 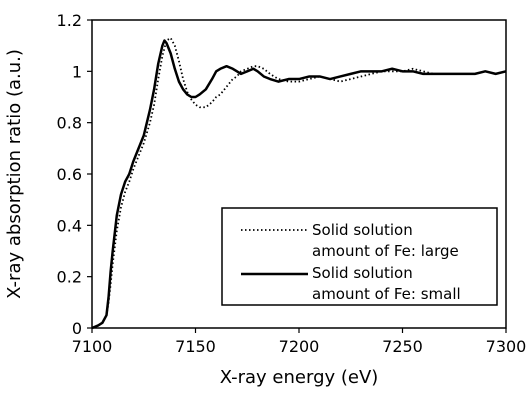 I want to click on y-axis-ticks: 0 0.2 0.4 0.6 0.8 1 1.2, so click(x=74, y=174).